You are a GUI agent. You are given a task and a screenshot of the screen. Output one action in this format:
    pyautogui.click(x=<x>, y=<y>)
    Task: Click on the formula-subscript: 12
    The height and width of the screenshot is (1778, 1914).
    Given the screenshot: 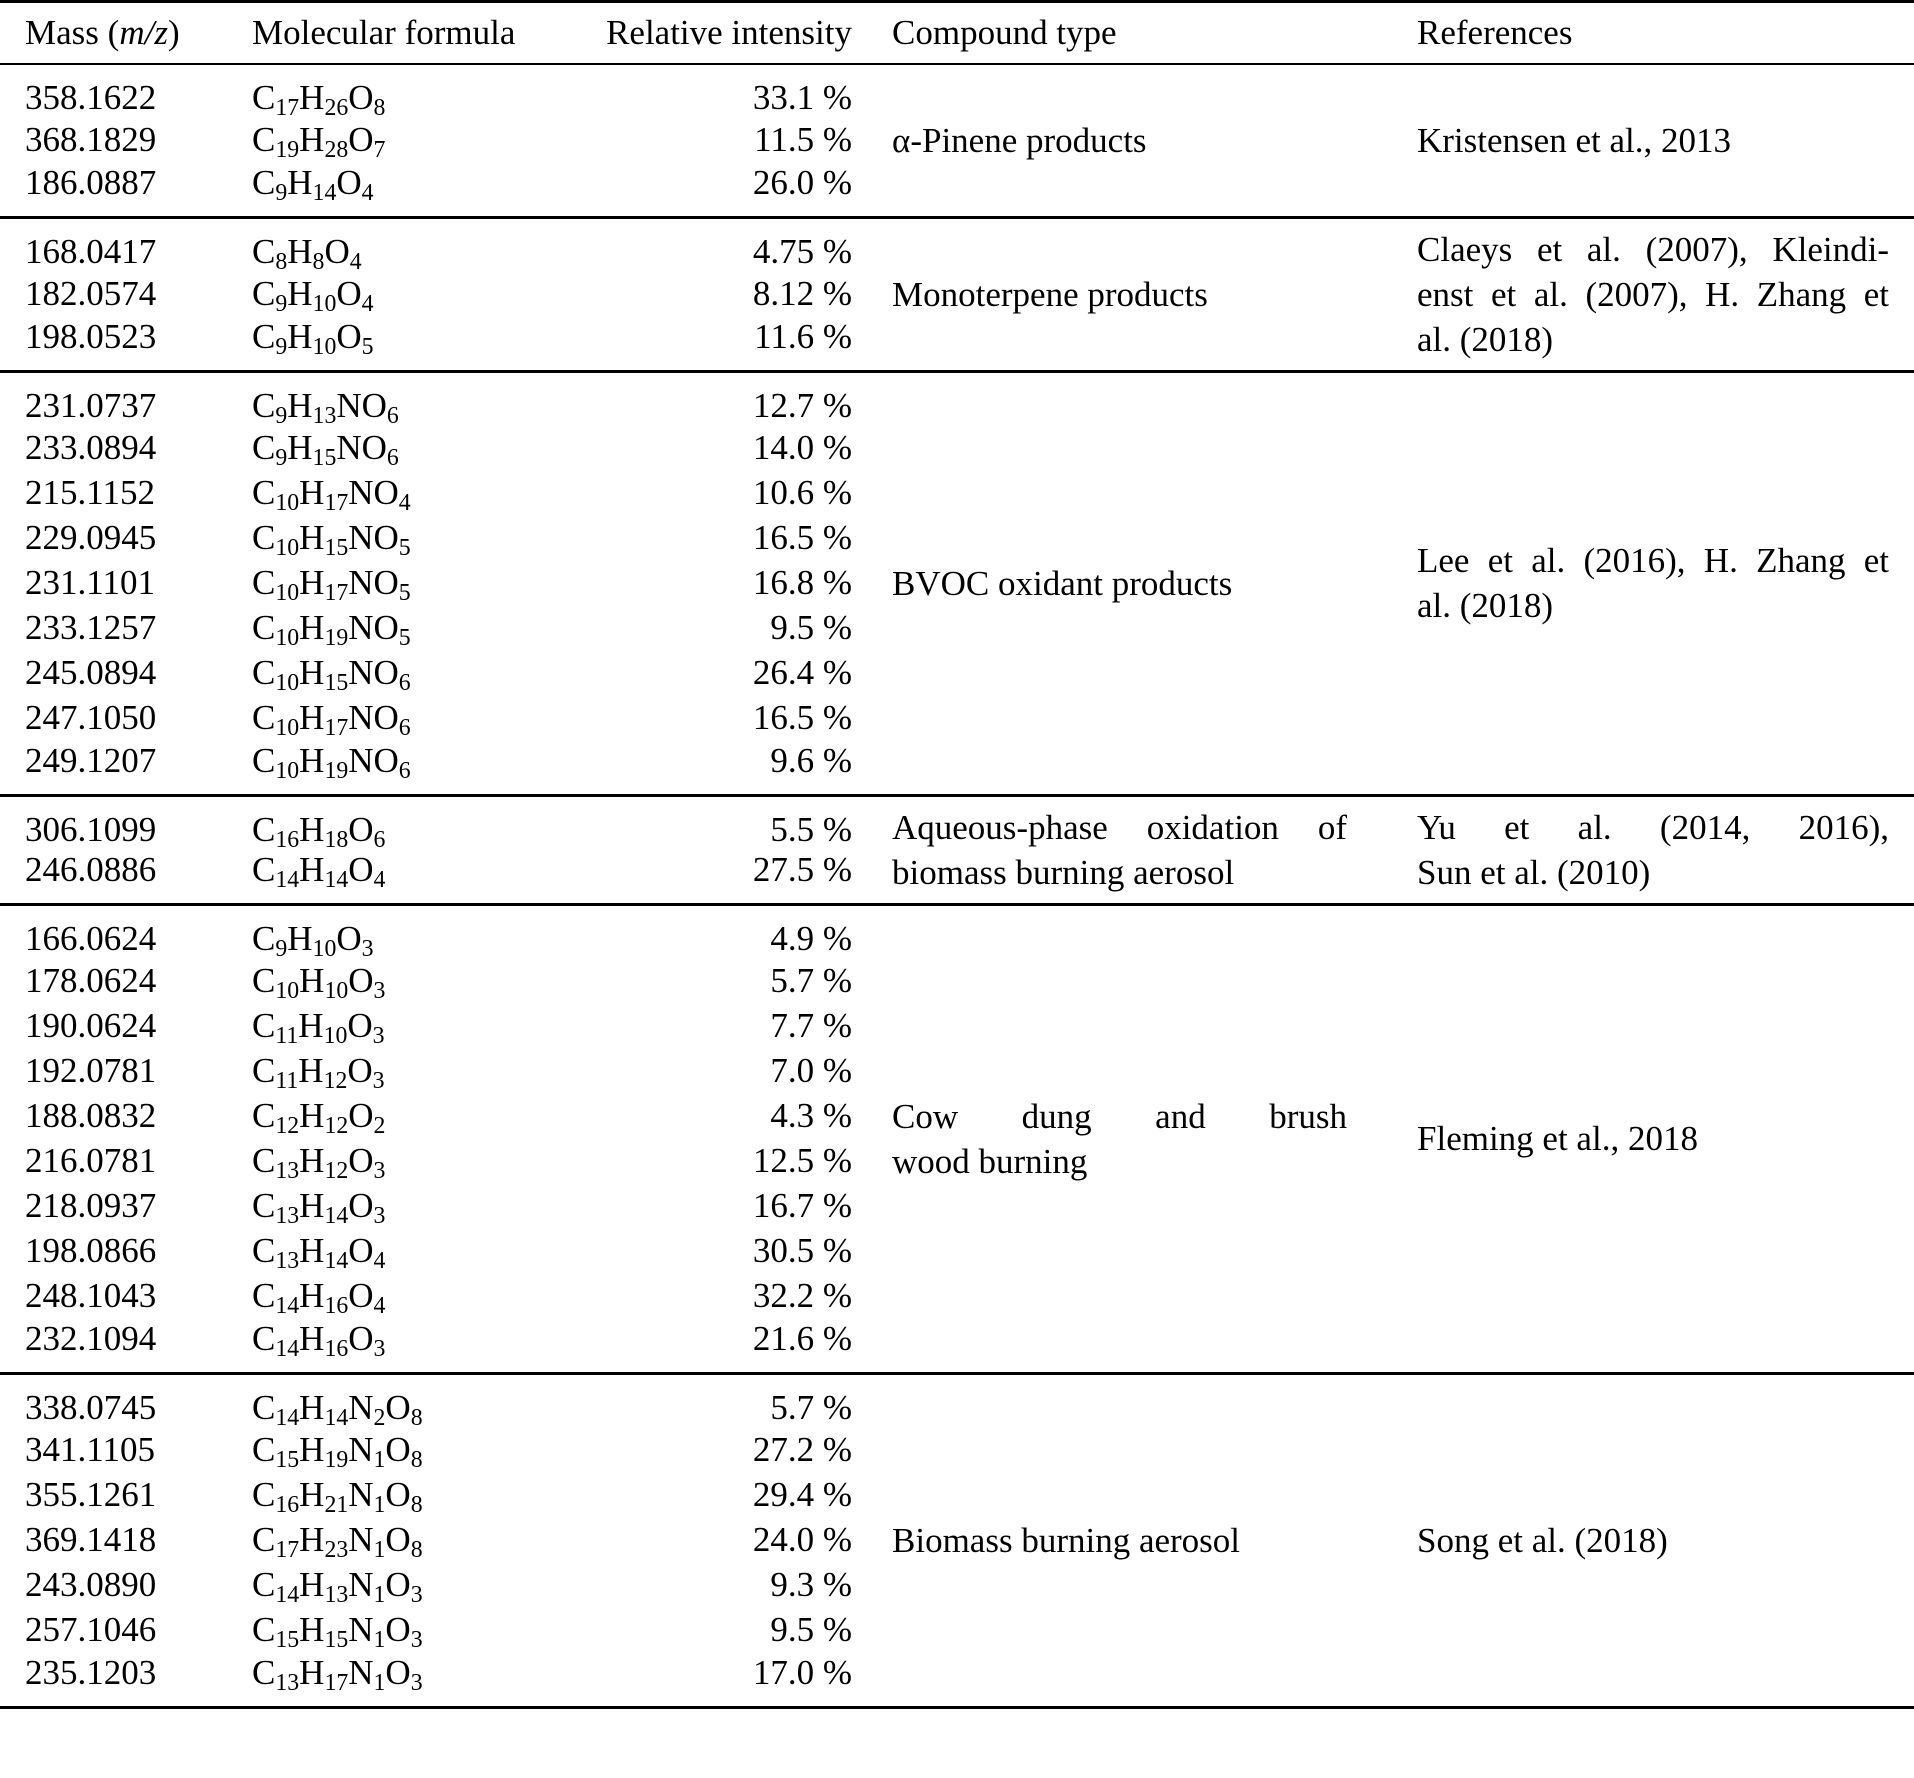 What is the action you would take?
    pyautogui.click(x=336, y=1171)
    